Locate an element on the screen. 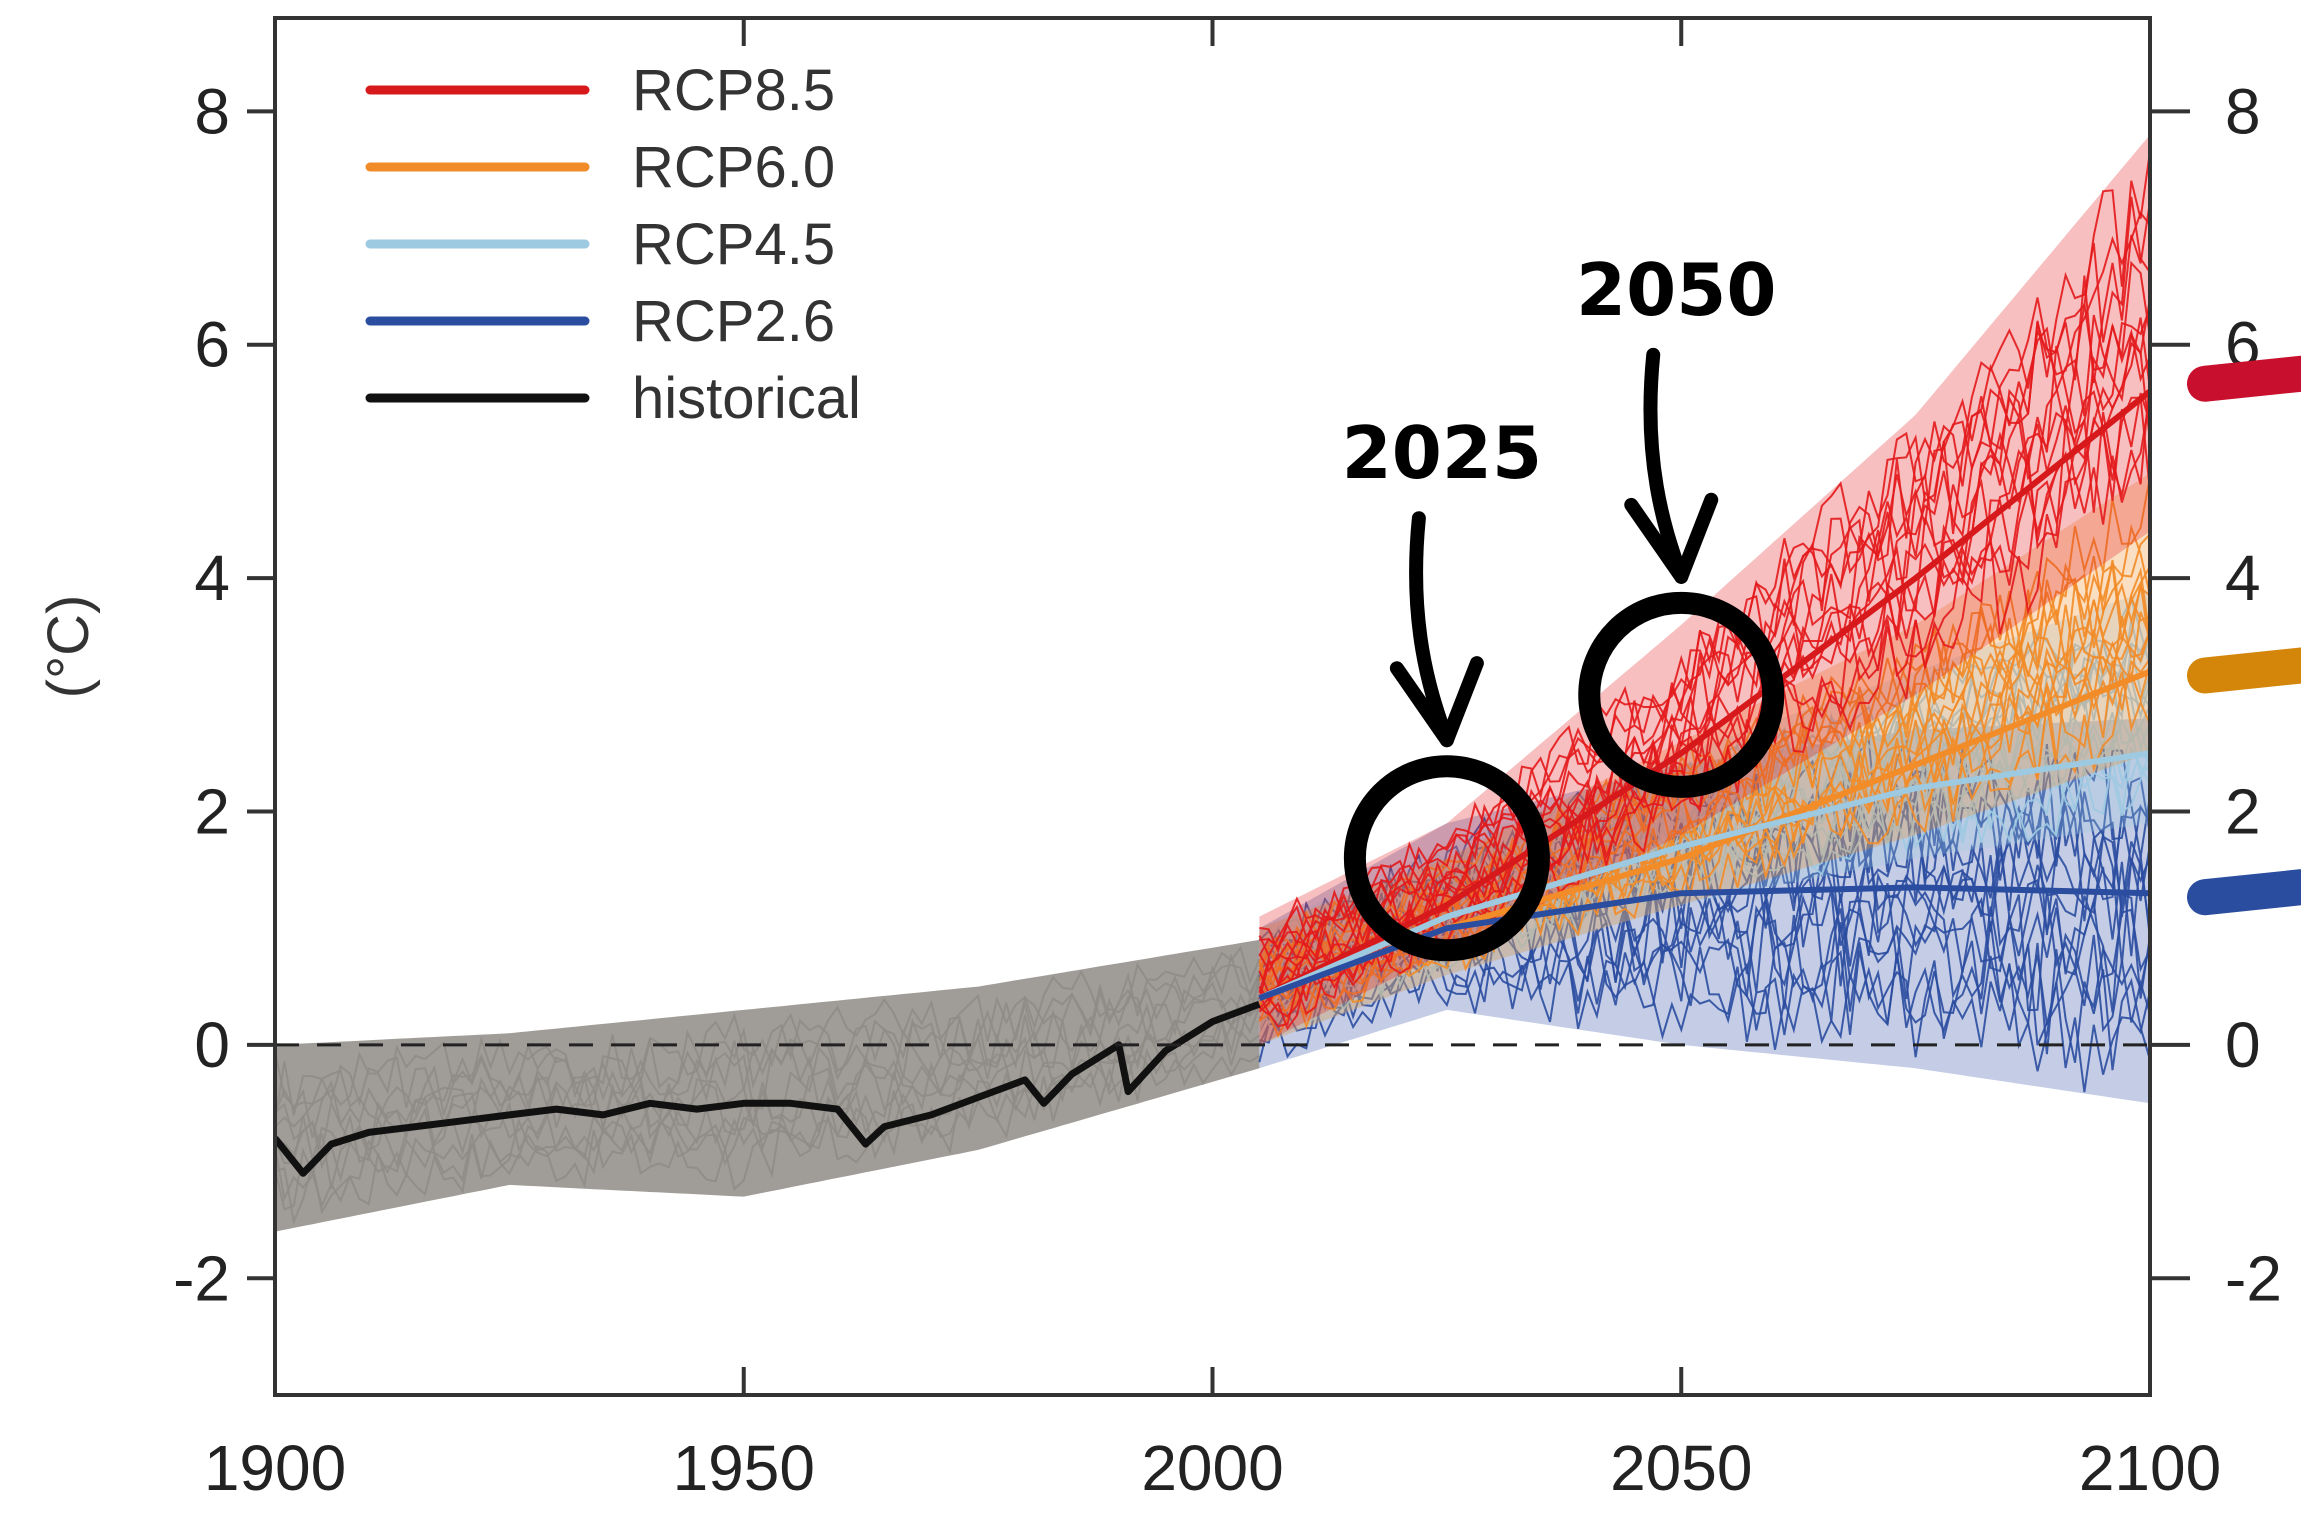 The height and width of the screenshot is (1515, 2301). legend-label-rcp85: RCP8.5 is located at coordinates (733, 90).